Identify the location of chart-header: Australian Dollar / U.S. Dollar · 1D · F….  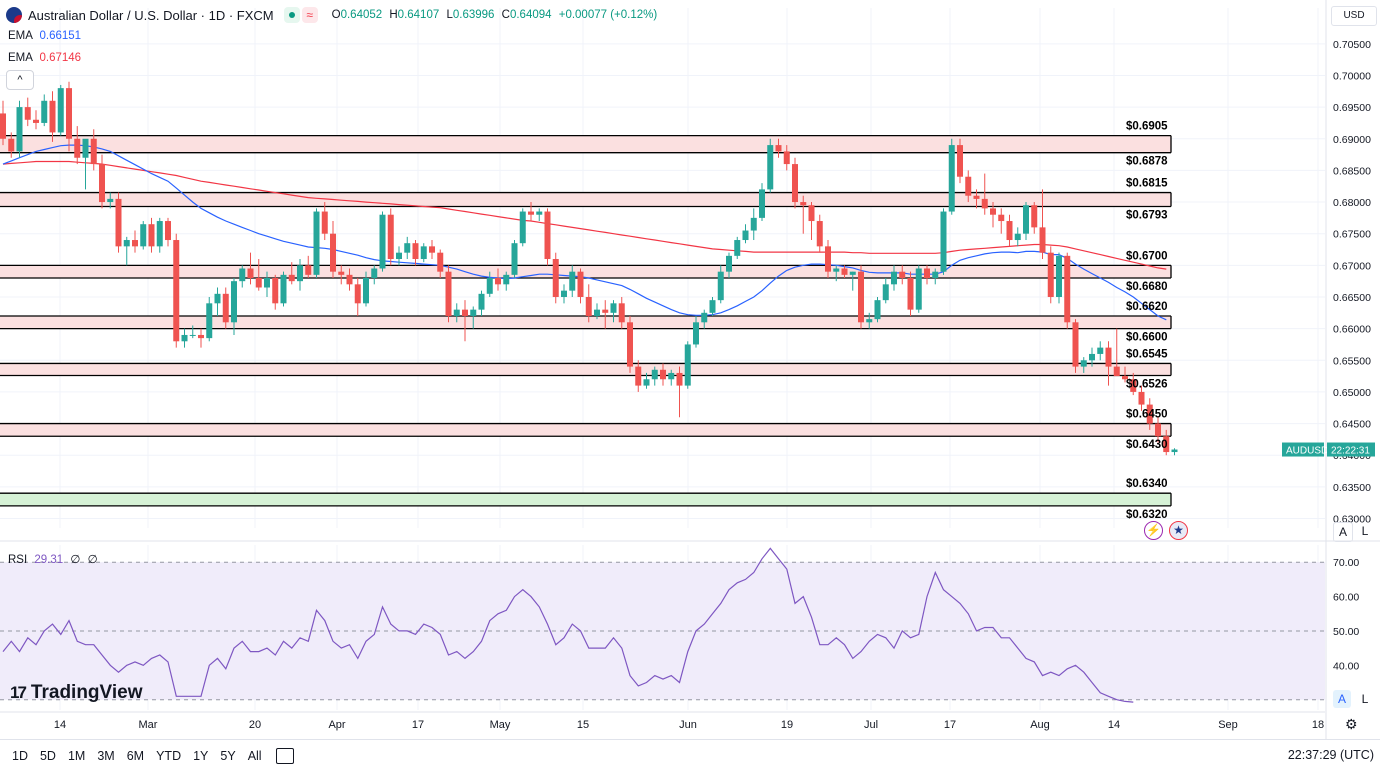
(333, 15).